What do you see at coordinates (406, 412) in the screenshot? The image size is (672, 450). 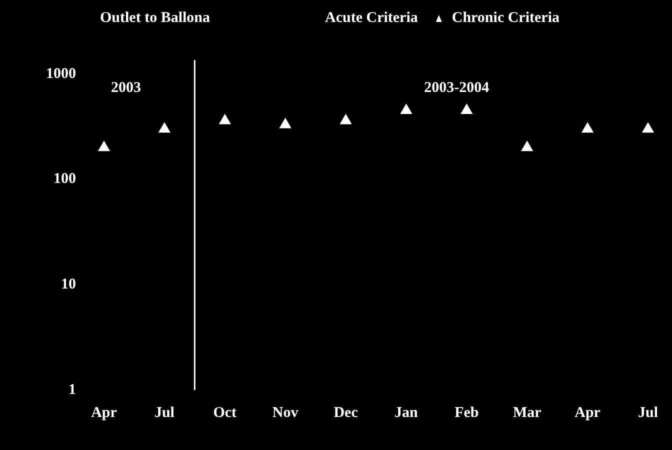 I see `x-tick-label: Jan` at bounding box center [406, 412].